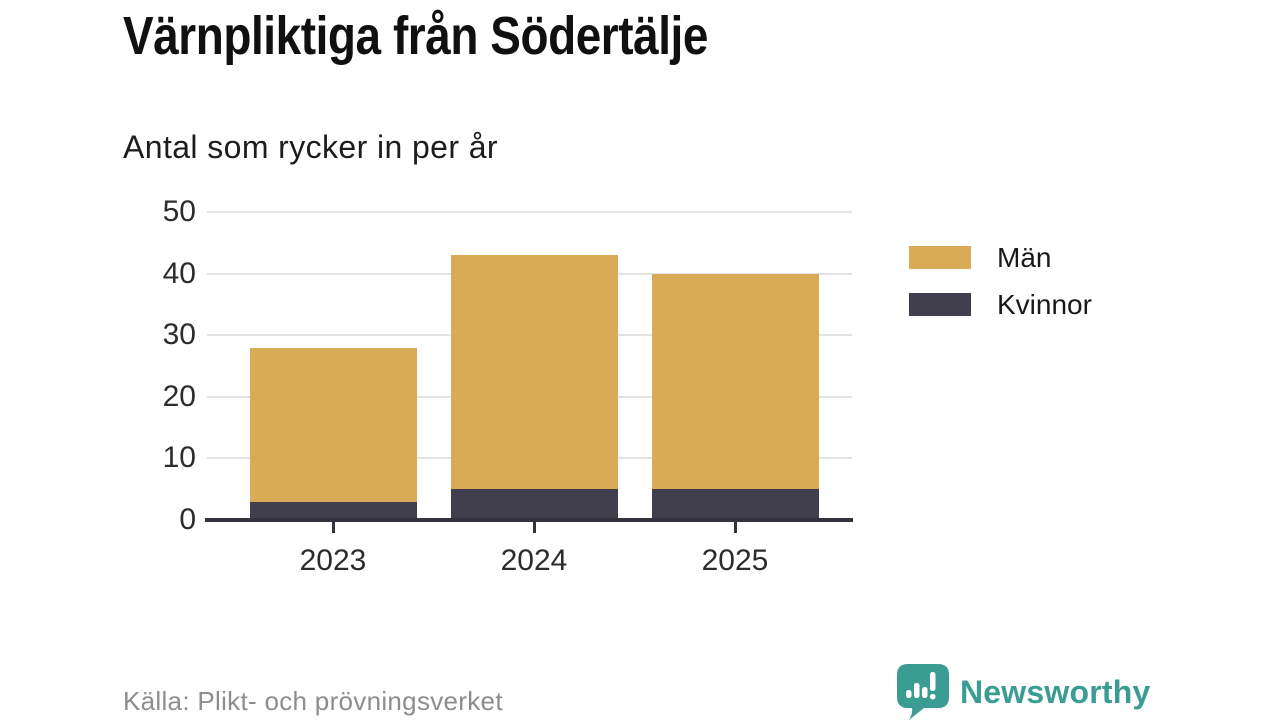 This screenshot has height=720, width=1280. What do you see at coordinates (534, 372) in the screenshot?
I see `bar-2024-m-n` at bounding box center [534, 372].